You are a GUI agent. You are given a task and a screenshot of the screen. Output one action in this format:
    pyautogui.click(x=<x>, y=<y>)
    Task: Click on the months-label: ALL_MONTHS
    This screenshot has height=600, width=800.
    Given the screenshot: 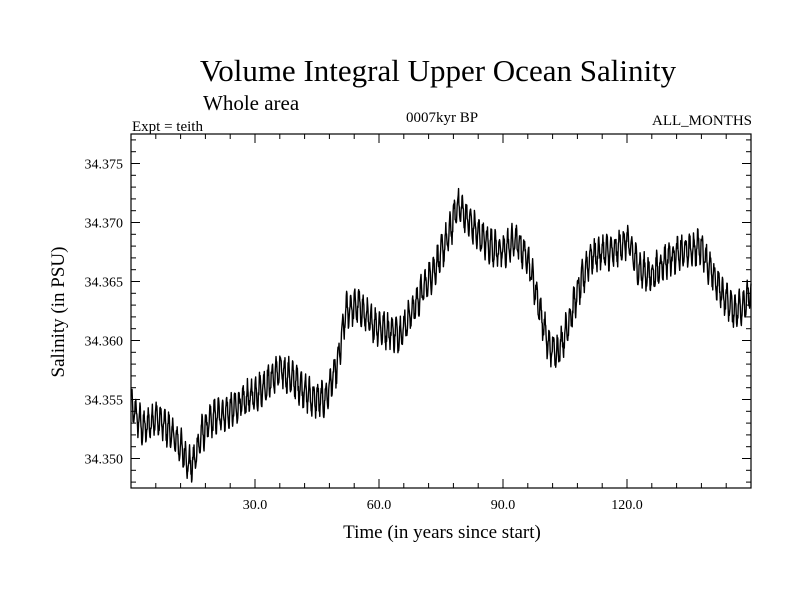 What is the action you would take?
    pyautogui.click(x=702, y=121)
    